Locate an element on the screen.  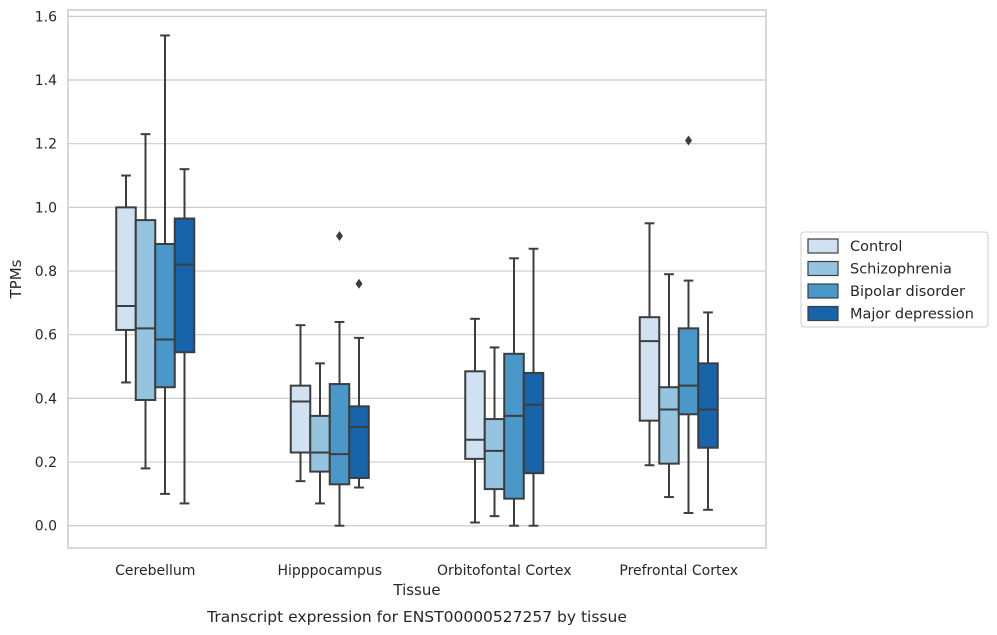
x-tick-label: Orbitofontal Cortex is located at coordinates (504, 571).